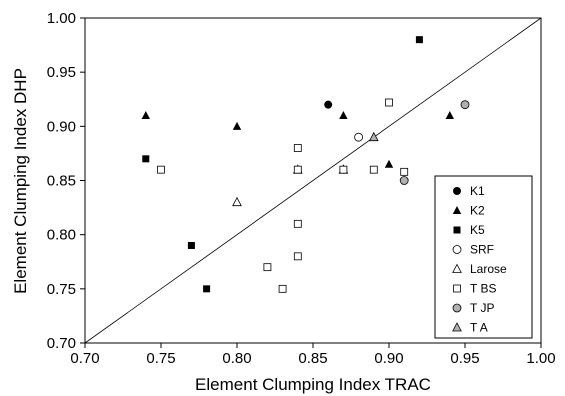 The height and width of the screenshot is (396, 565). I want to click on legend-box, so click(483, 257).